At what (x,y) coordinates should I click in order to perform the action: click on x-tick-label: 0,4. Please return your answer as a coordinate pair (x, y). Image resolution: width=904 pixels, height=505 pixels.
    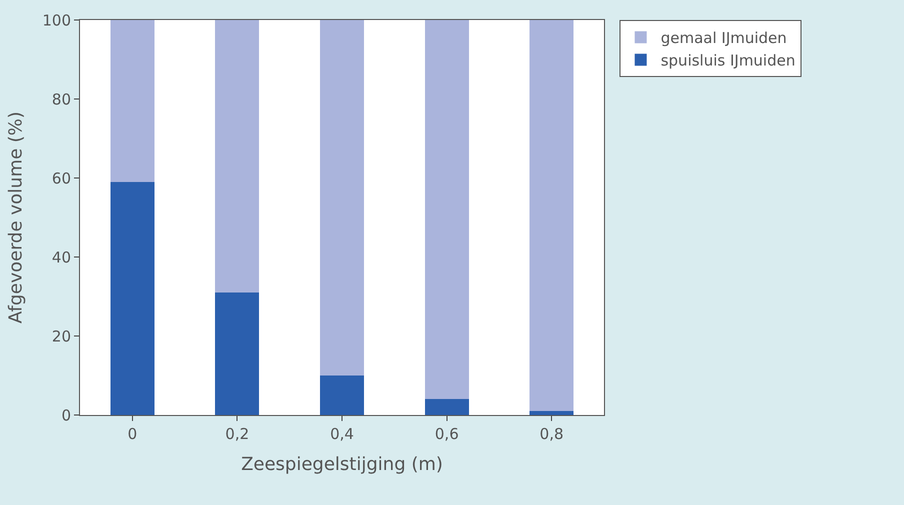
    Looking at the image, I should click on (342, 434).